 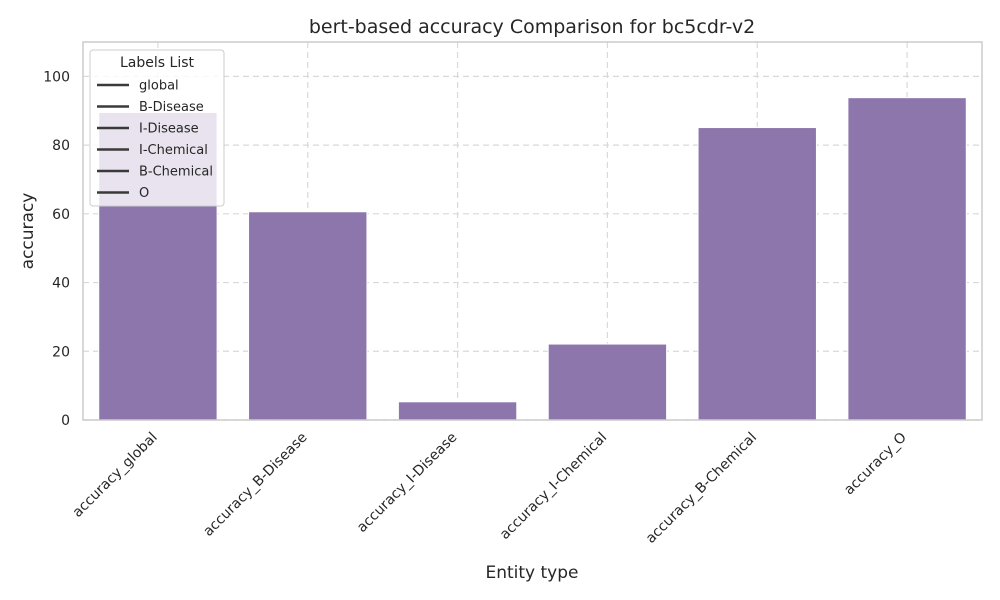 I want to click on x-tick-label: accuracy_global, so click(x=115, y=475).